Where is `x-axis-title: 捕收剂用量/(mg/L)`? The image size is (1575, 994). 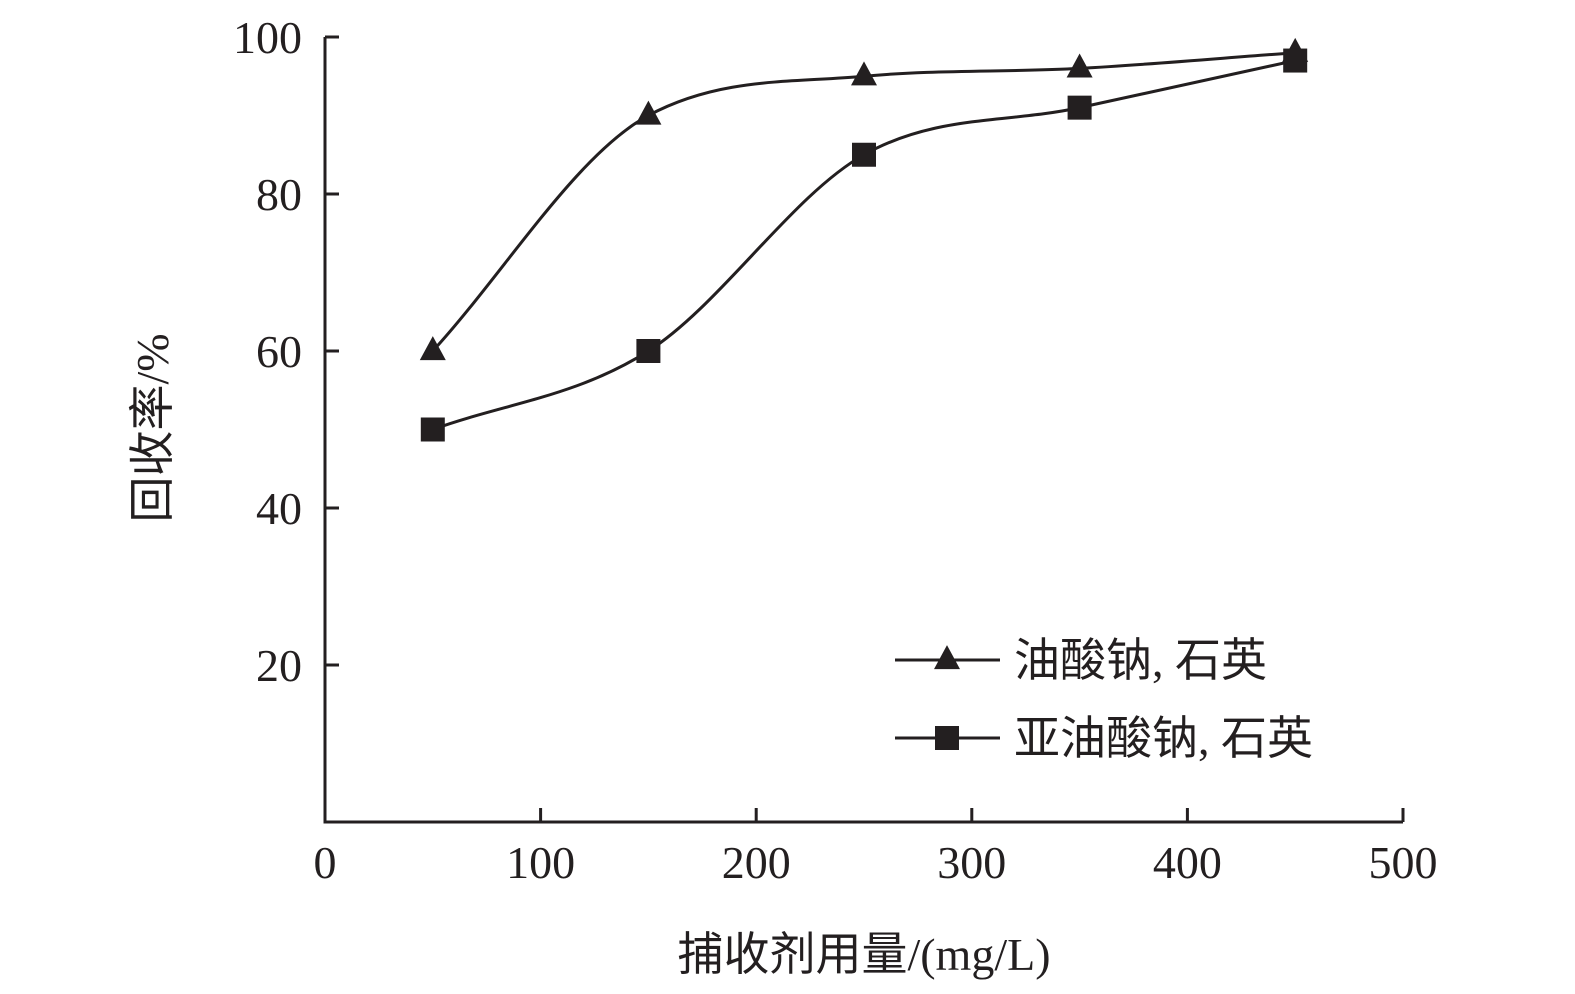
x-axis-title: 捕收剂用量/(mg/L) is located at coordinates (863, 954).